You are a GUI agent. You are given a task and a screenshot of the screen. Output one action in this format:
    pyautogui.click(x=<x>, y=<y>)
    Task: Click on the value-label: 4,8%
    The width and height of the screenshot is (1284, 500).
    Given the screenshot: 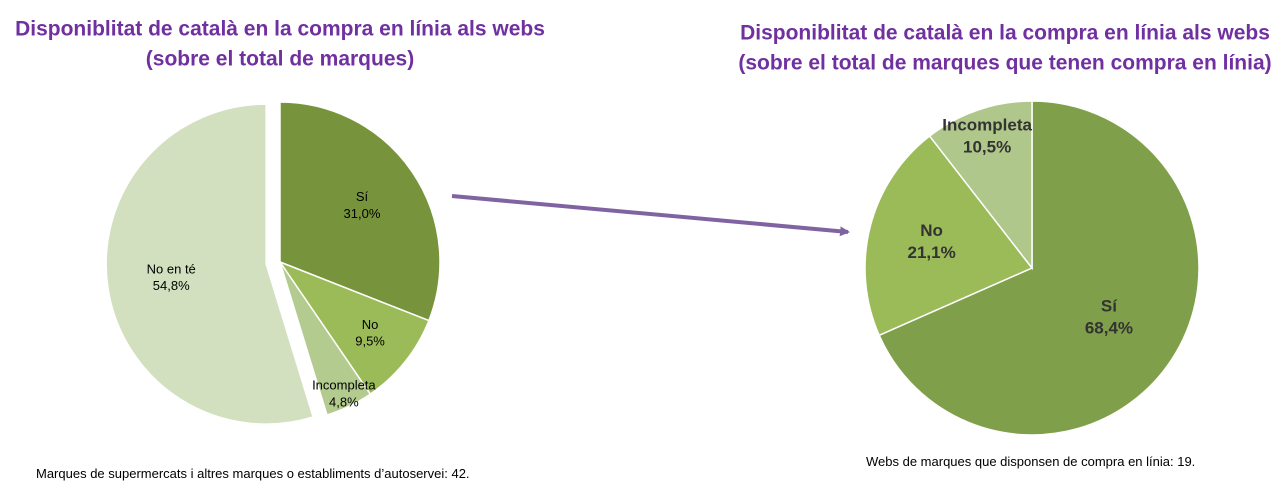 What is the action you would take?
    pyautogui.click(x=344, y=402)
    